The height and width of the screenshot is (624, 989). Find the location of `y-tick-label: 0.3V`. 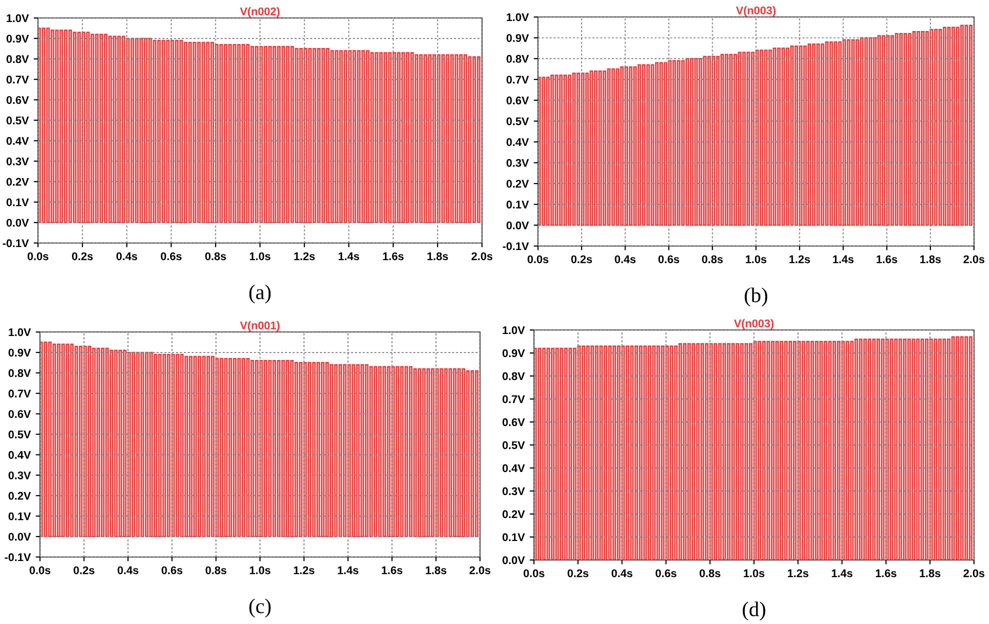

y-tick-label: 0.3V is located at coordinates (17, 161).